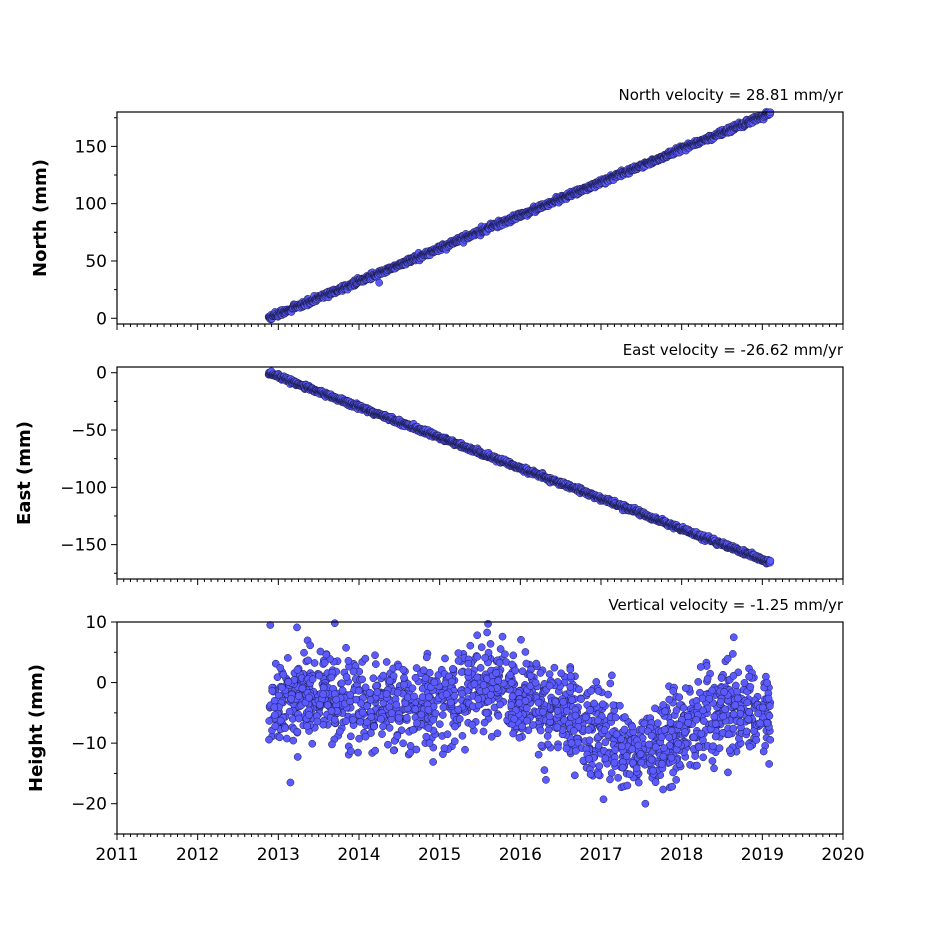  I want to click on north-axis-label: North (mm), so click(40, 218).